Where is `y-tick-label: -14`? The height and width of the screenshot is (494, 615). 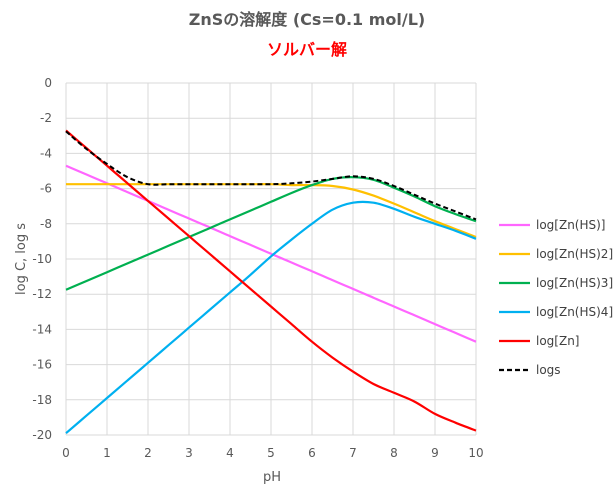 y-tick-label: -14 is located at coordinates (42, 329).